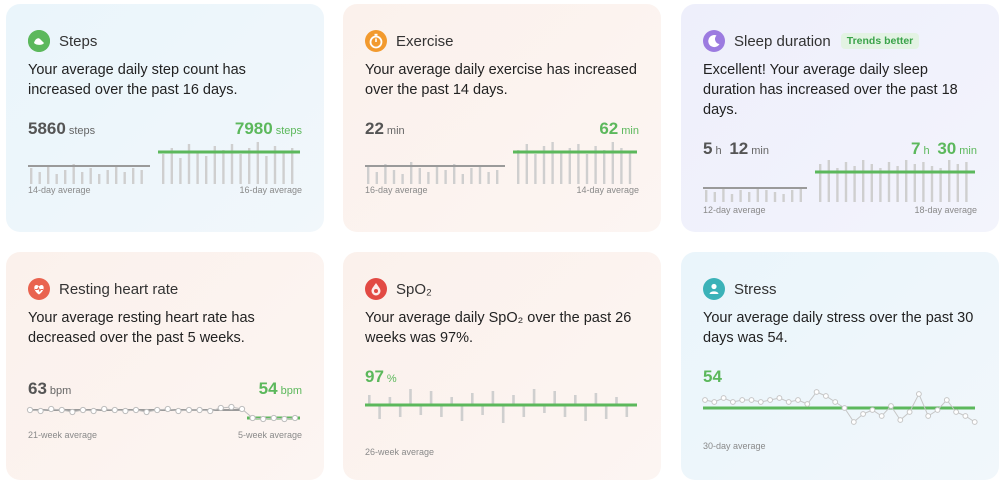 The height and width of the screenshot is (484, 1000). Describe the element at coordinates (376, 41) in the screenshot. I see `exercise-icon` at that location.